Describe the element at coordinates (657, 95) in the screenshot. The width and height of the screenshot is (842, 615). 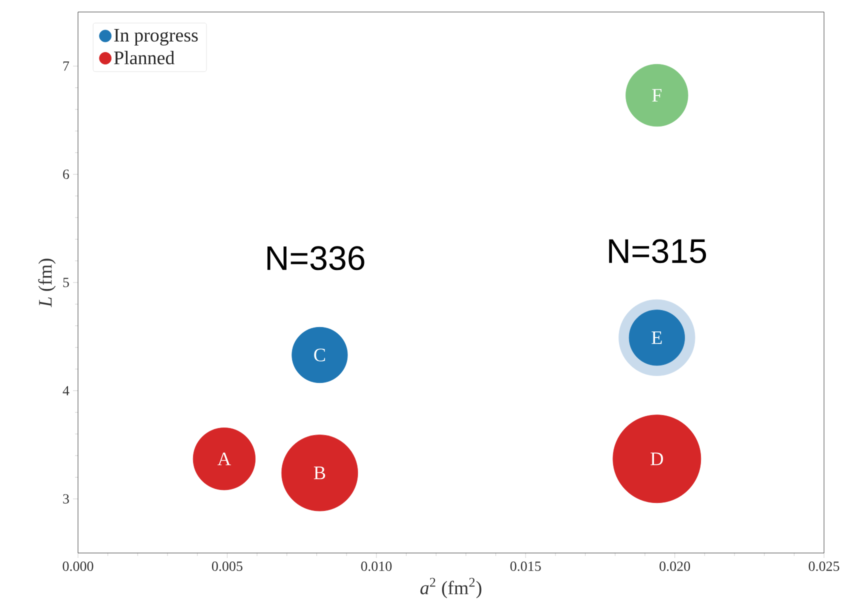
I see `data-label: F` at that location.